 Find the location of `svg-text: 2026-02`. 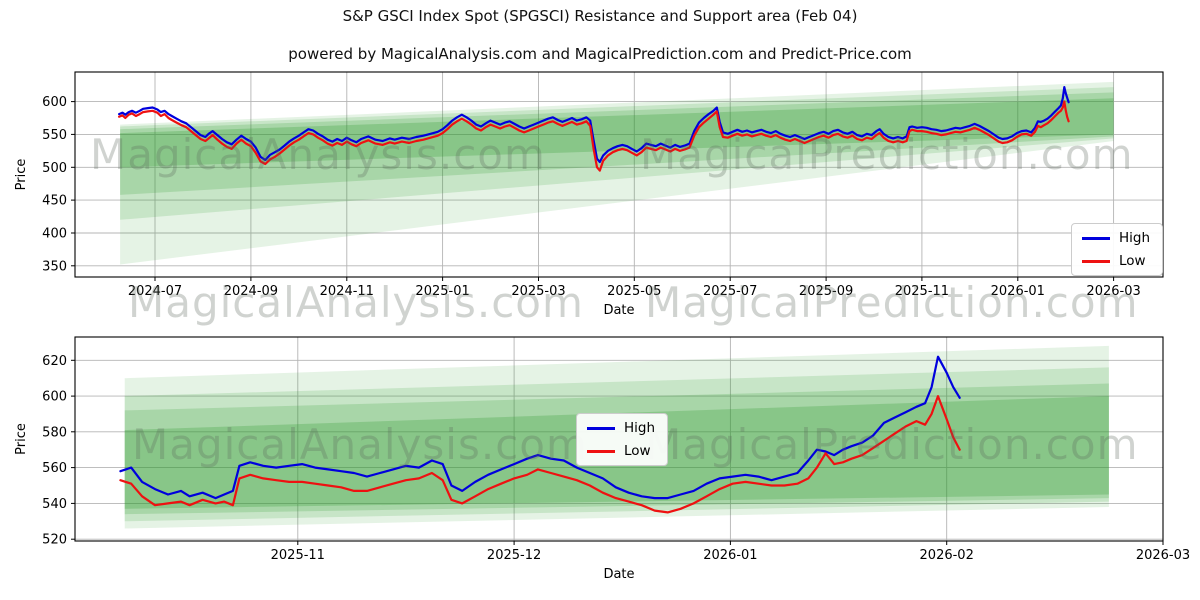

svg-text: 2026-02 is located at coordinates (947, 555).